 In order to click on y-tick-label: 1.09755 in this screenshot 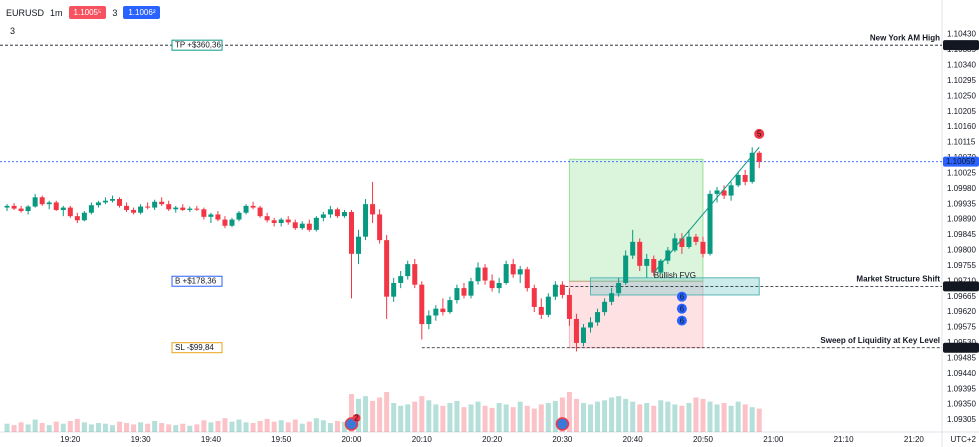, I will do `click(961, 265)`.